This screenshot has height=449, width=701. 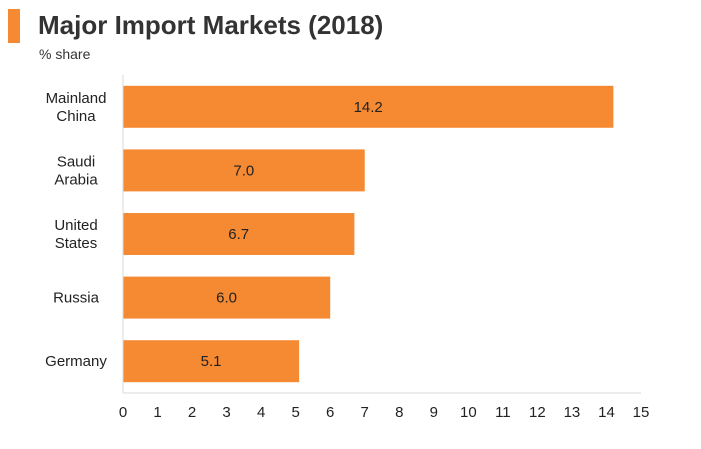 What do you see at coordinates (123, 412) in the screenshot?
I see `x-tick-label-0: 0` at bounding box center [123, 412].